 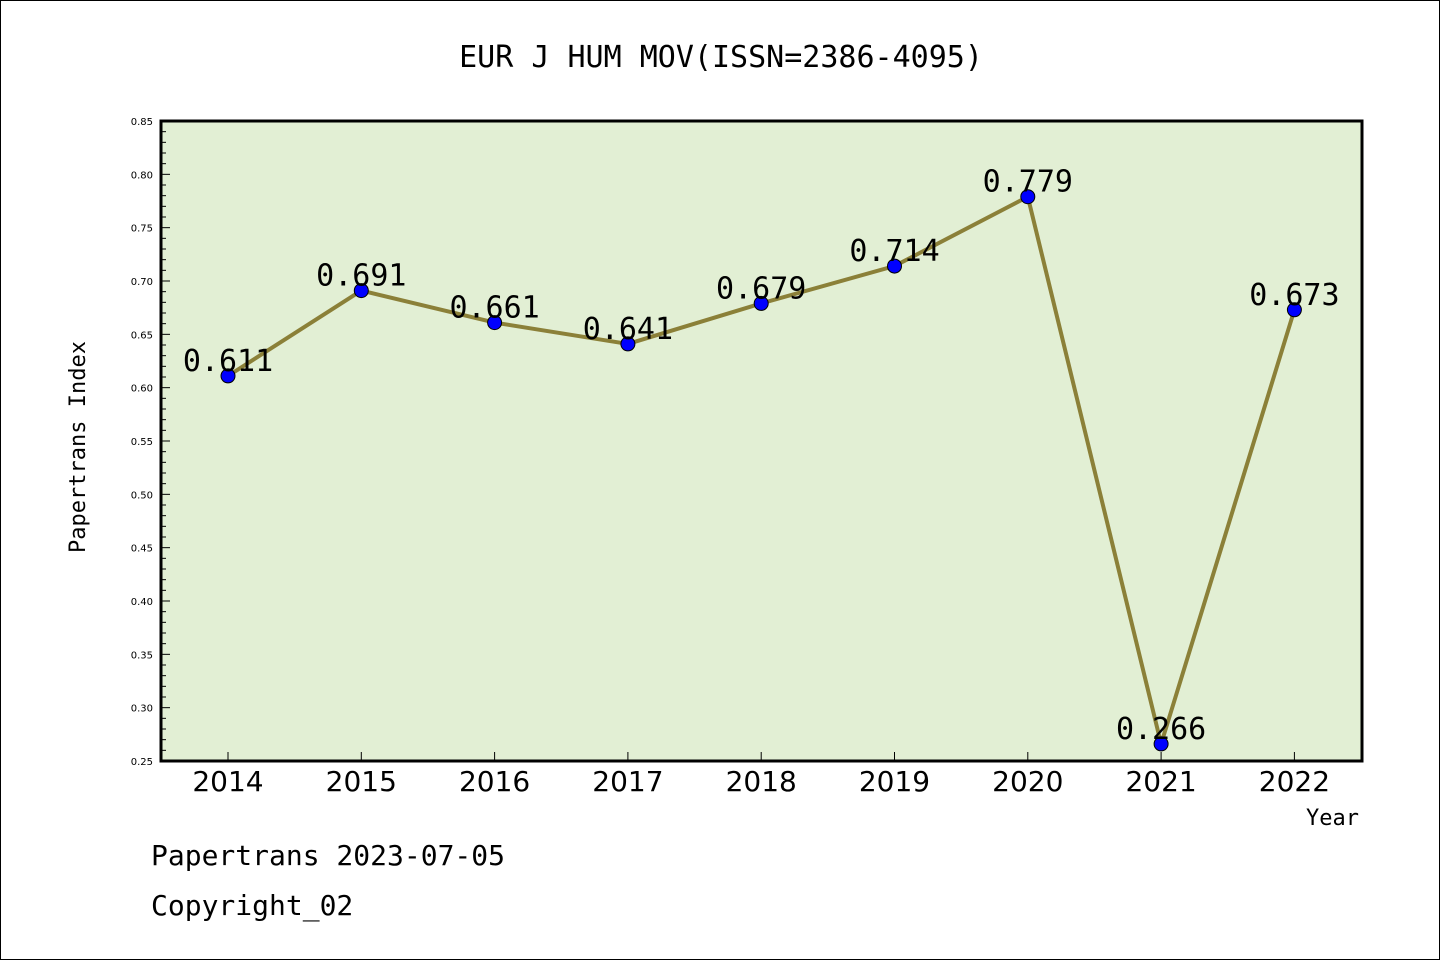 What do you see at coordinates (142, 282) in the screenshot?
I see `y-tick-label: 0.70` at bounding box center [142, 282].